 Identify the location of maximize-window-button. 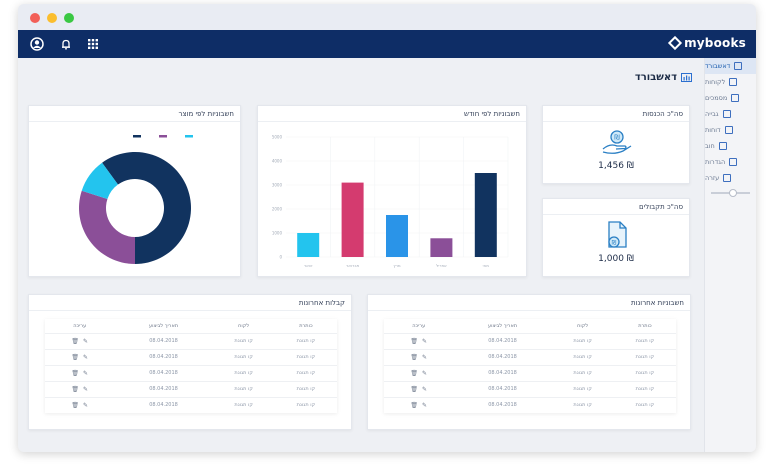
(69, 18).